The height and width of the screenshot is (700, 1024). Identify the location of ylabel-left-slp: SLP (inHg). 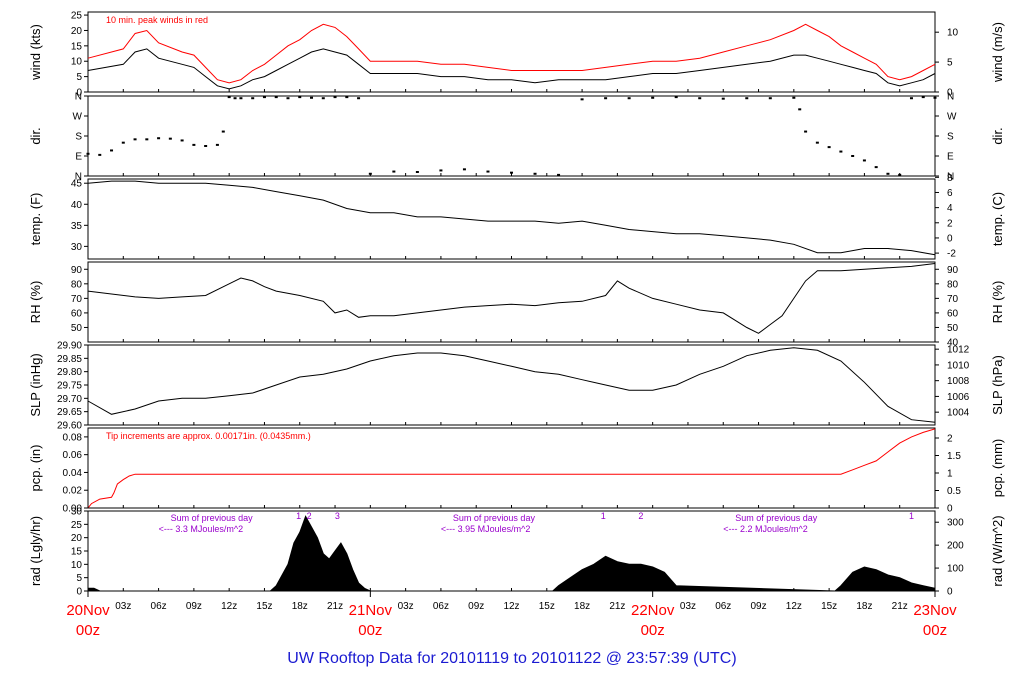
(35, 384).